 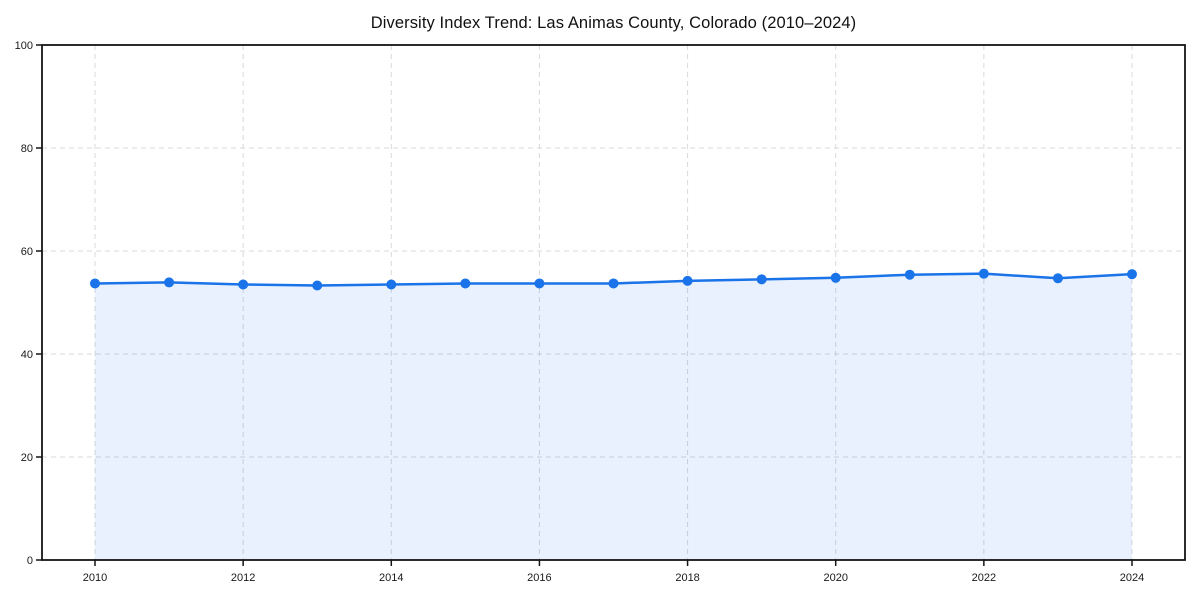 I want to click on y-tick-label: 20, so click(x=27, y=458).